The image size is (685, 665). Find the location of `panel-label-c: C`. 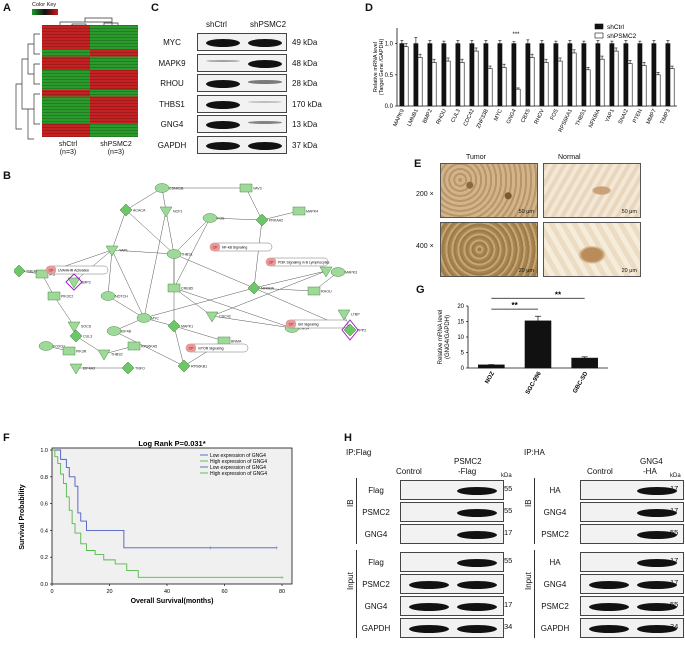

panel-label-c: C is located at coordinates (155, 8).